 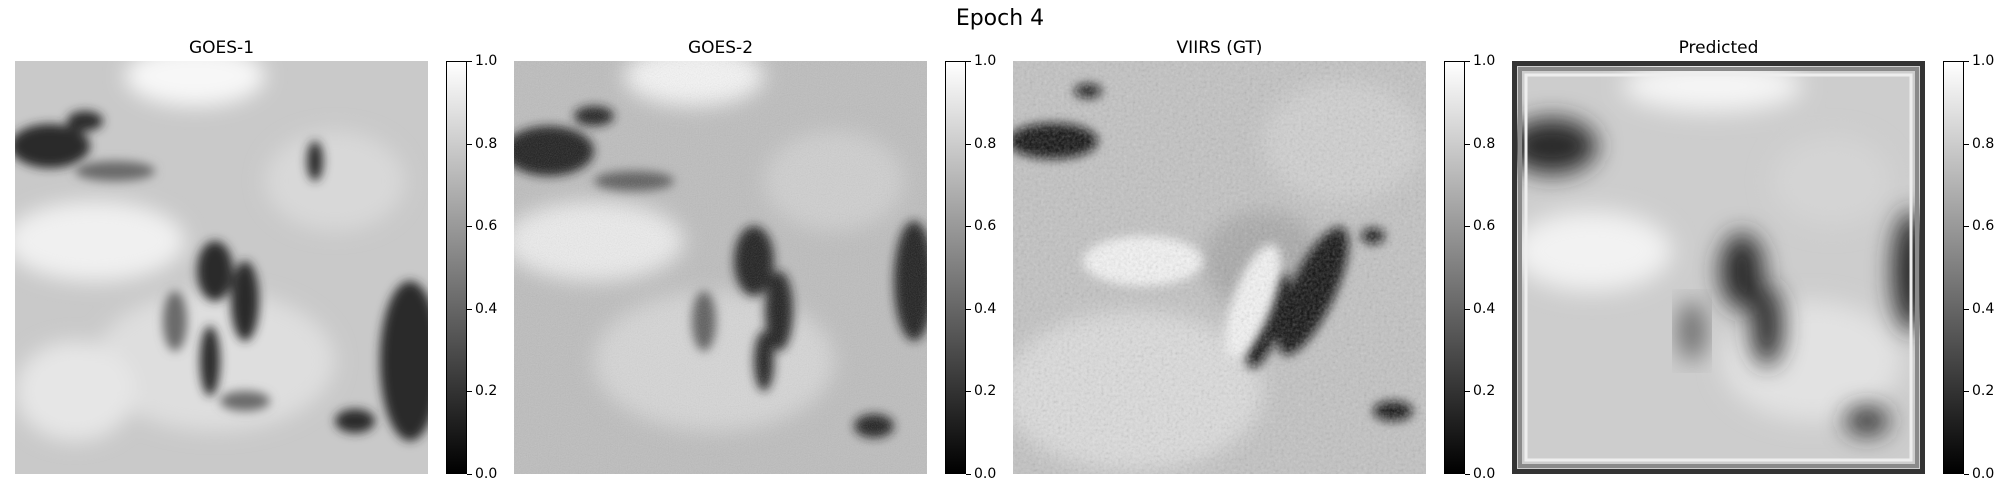 What do you see at coordinates (221, 48) in the screenshot?
I see `panel-goes1-title: GOES-1` at bounding box center [221, 48].